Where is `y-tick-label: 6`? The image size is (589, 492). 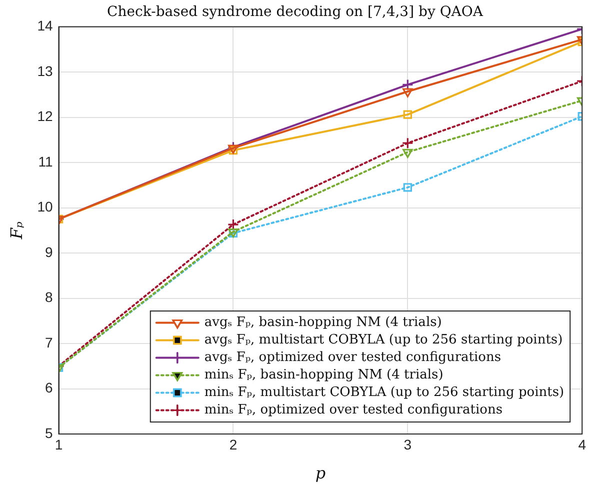 y-tick-label: 6 is located at coordinates (48, 388).